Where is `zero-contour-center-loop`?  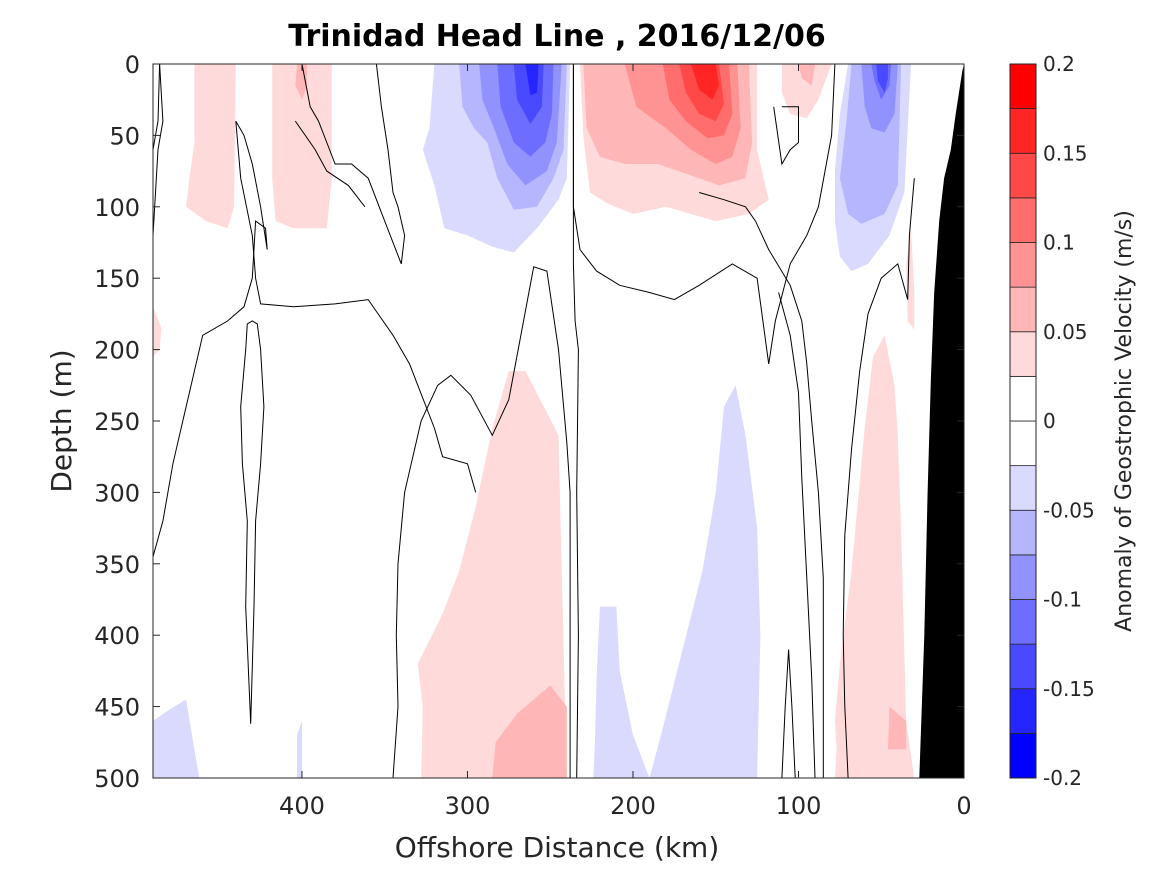
zero-contour-center-loop is located at coordinates (481, 522).